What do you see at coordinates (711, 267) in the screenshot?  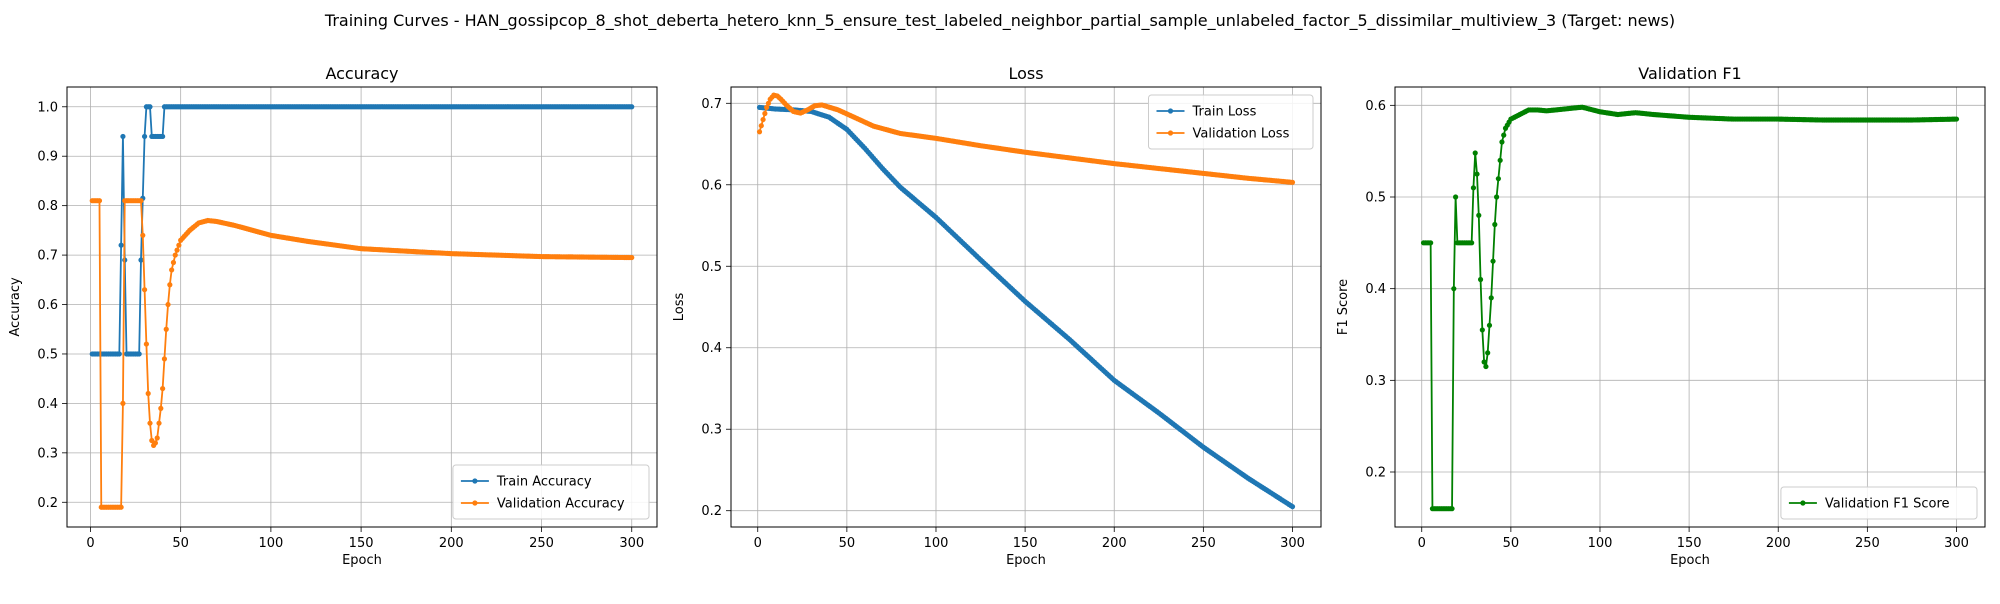 I see `y-tick-label: 0.5` at bounding box center [711, 267].